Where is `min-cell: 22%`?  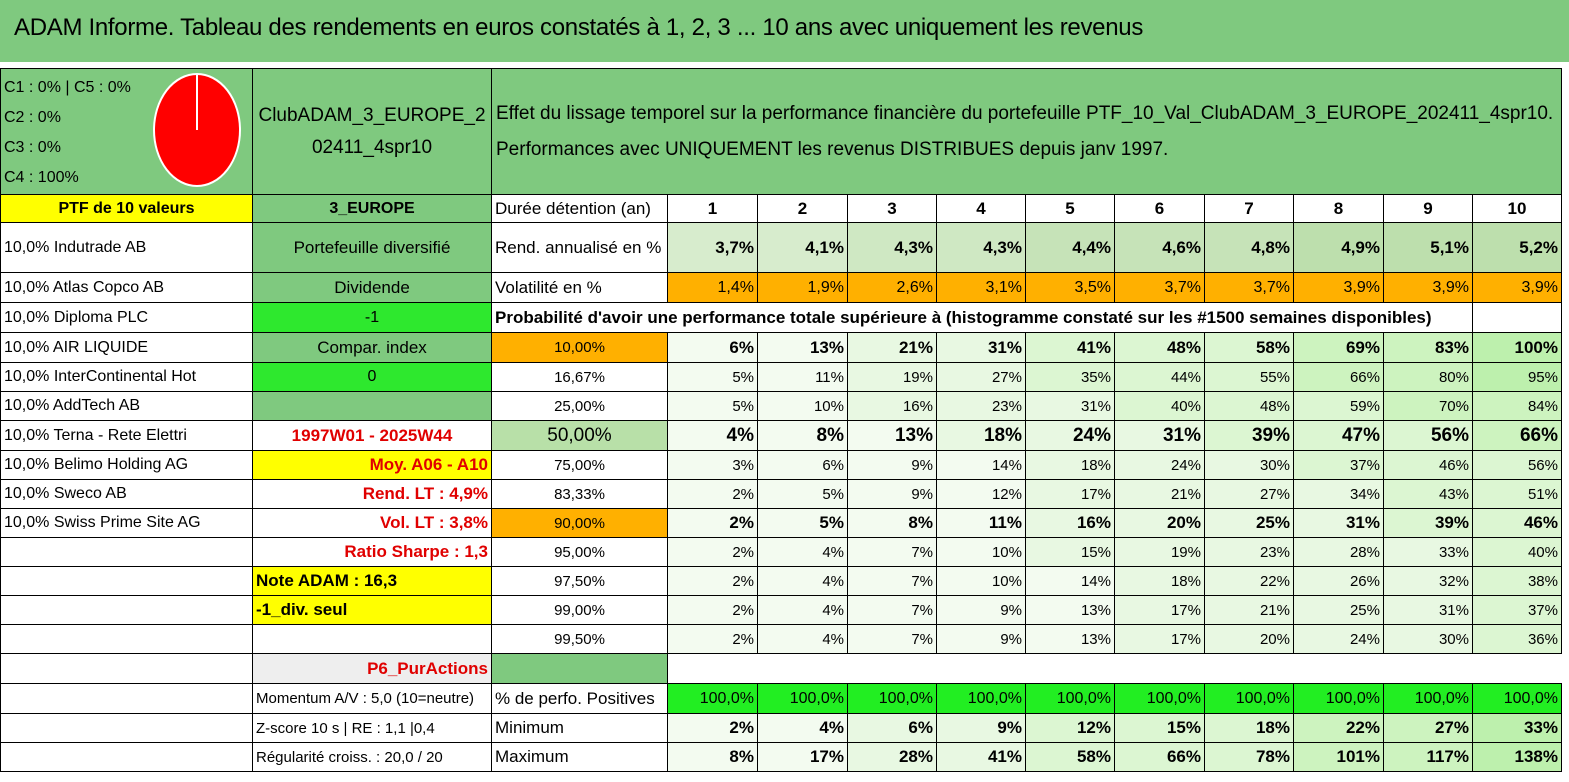
min-cell: 22% is located at coordinates (1338, 728).